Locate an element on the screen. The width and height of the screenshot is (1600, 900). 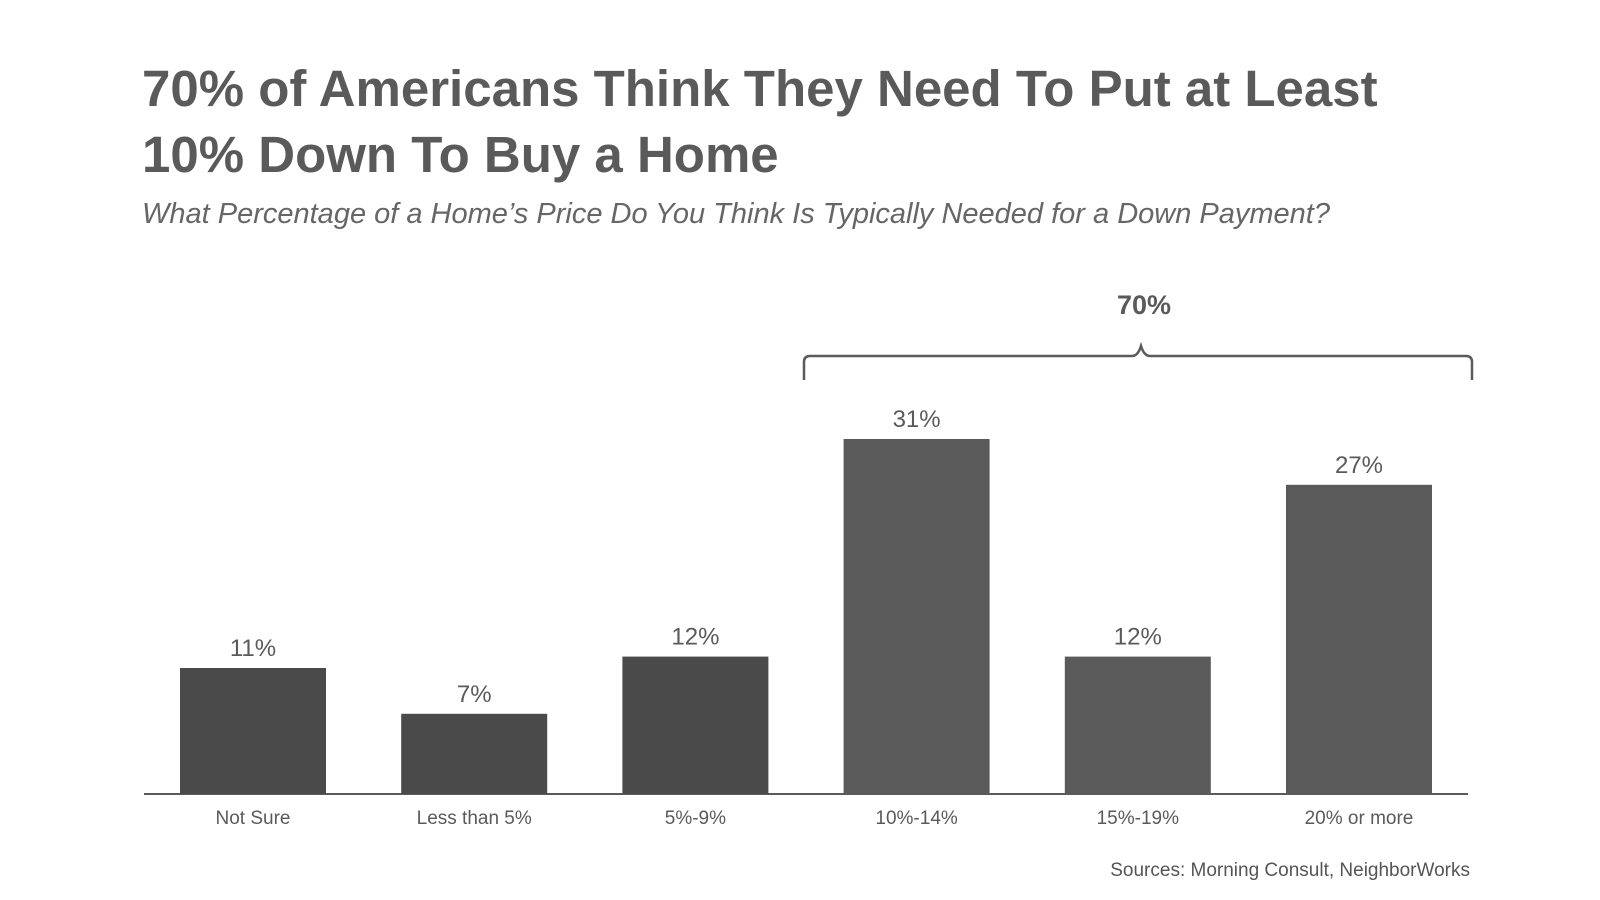
x-tick-label-3: 10%-14% is located at coordinates (916, 818).